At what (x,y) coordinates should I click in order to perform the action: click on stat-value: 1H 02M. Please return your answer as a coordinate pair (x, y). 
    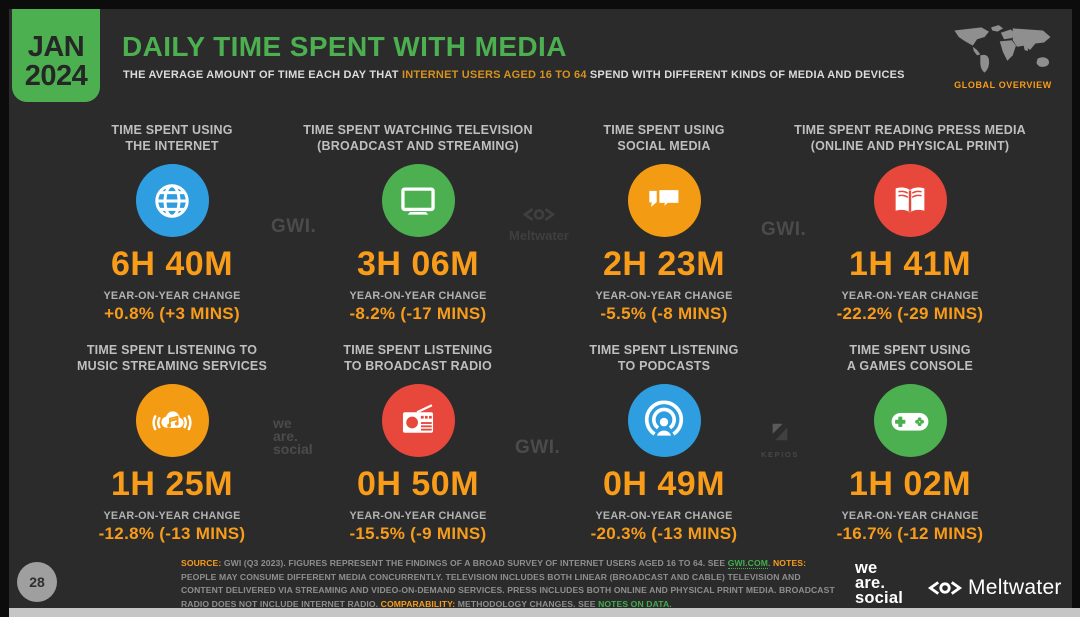
    Looking at the image, I should click on (910, 484).